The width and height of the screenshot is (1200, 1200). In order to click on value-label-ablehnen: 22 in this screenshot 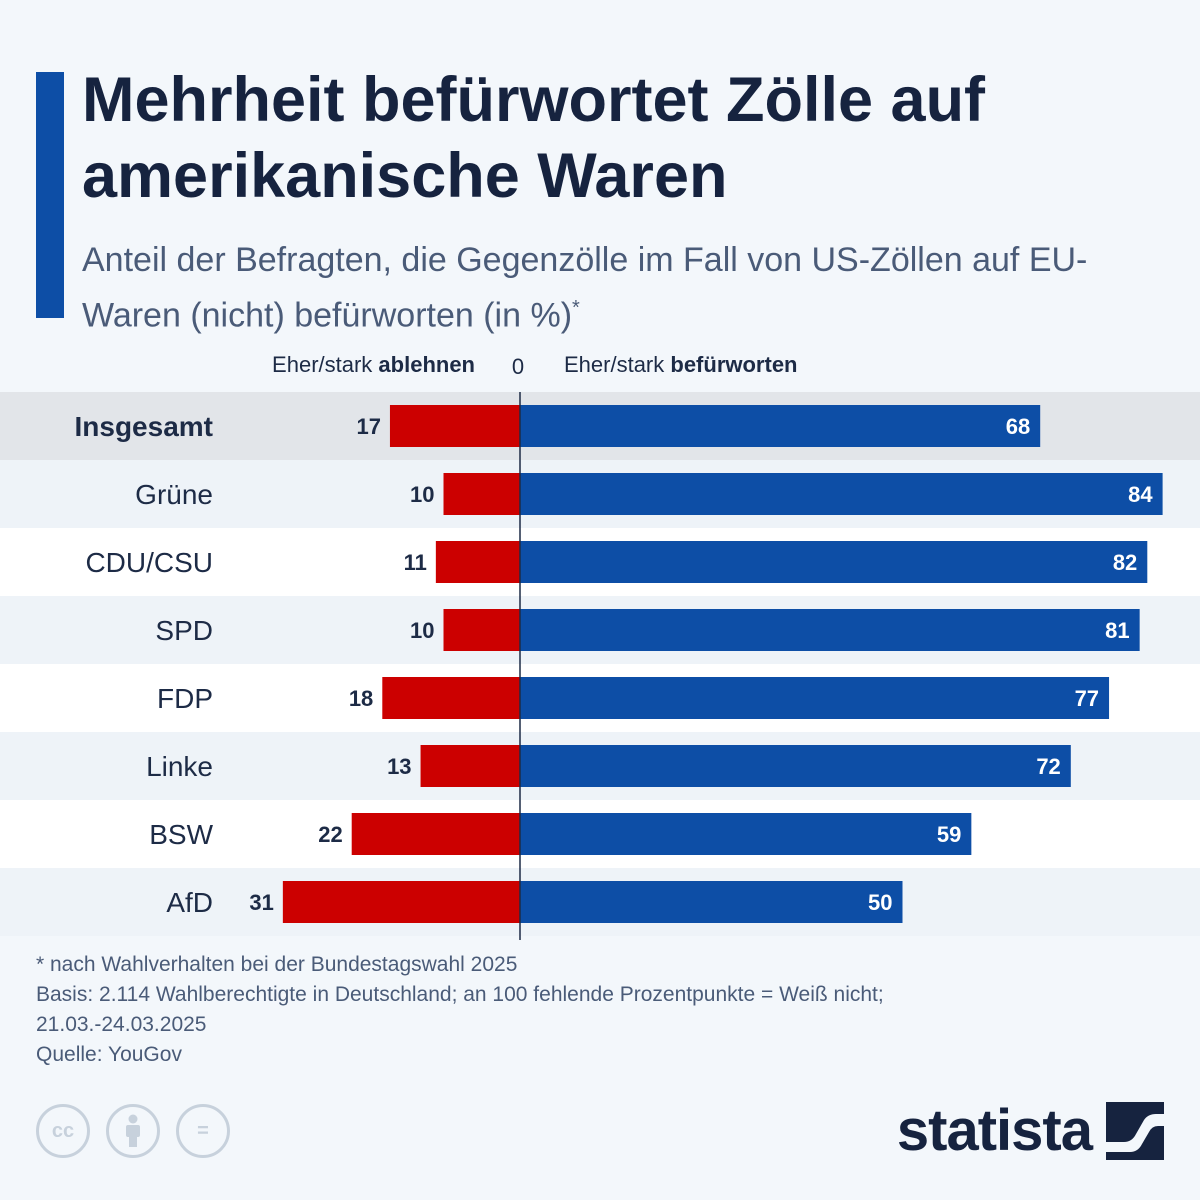, I will do `click(330, 834)`.